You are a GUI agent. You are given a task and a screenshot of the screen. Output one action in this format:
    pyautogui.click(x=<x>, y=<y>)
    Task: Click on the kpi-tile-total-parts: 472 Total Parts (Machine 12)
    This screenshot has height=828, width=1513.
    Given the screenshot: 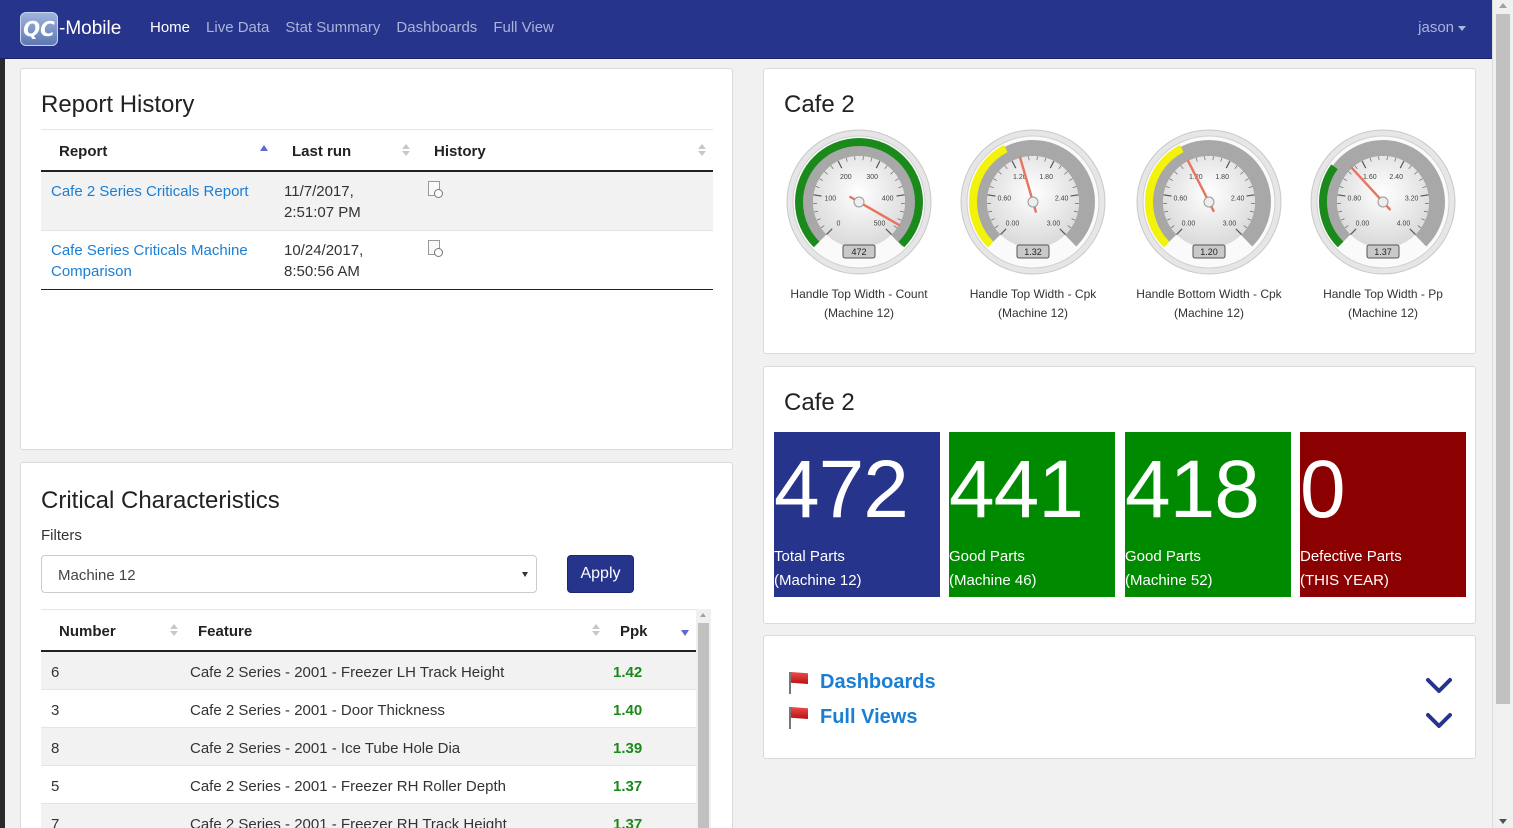 What is the action you would take?
    pyautogui.click(x=857, y=514)
    